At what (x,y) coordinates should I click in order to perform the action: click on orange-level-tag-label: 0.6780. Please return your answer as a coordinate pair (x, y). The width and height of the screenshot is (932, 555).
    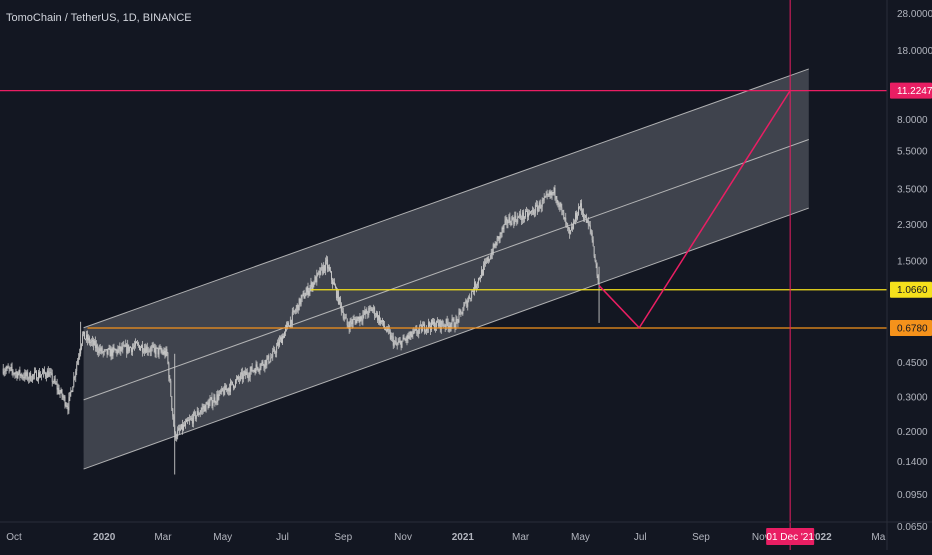
    Looking at the image, I should click on (912, 329).